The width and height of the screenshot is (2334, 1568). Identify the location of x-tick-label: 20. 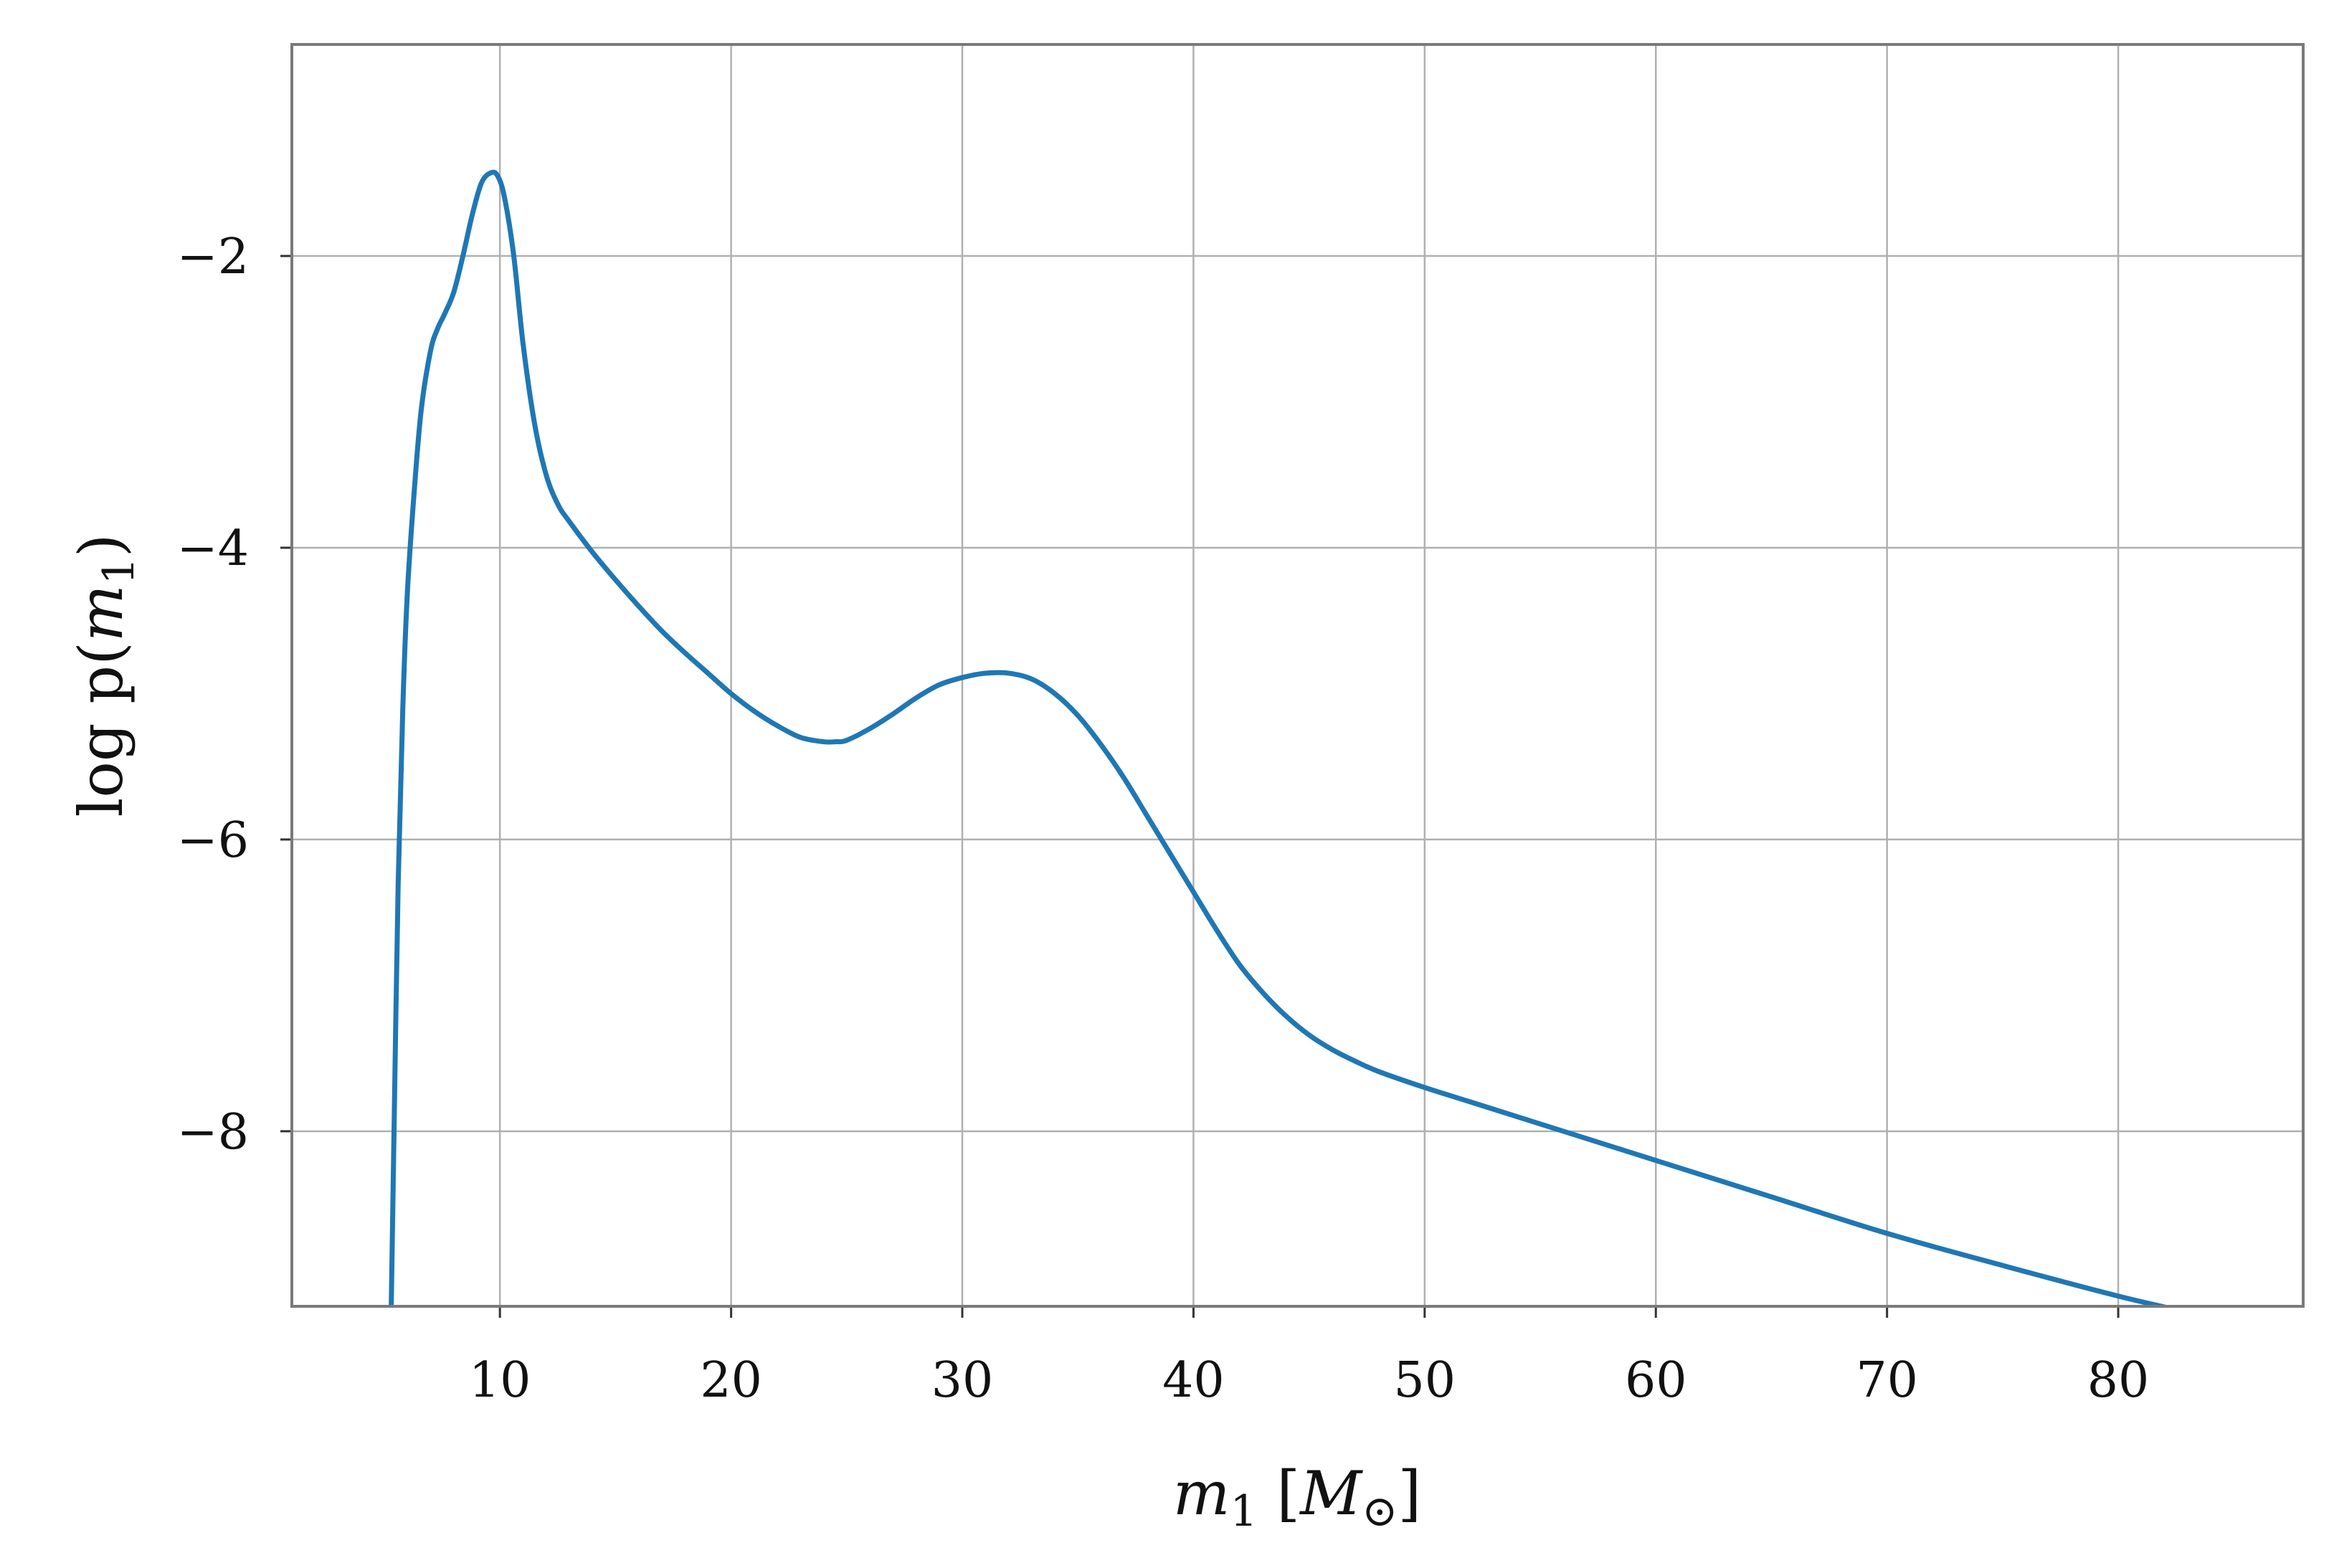
(731, 1380).